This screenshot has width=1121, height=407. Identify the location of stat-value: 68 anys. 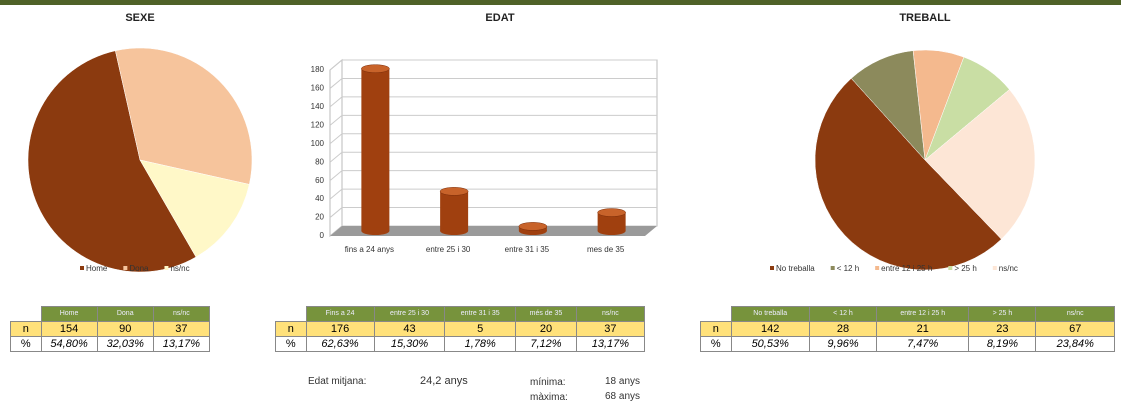
(623, 396).